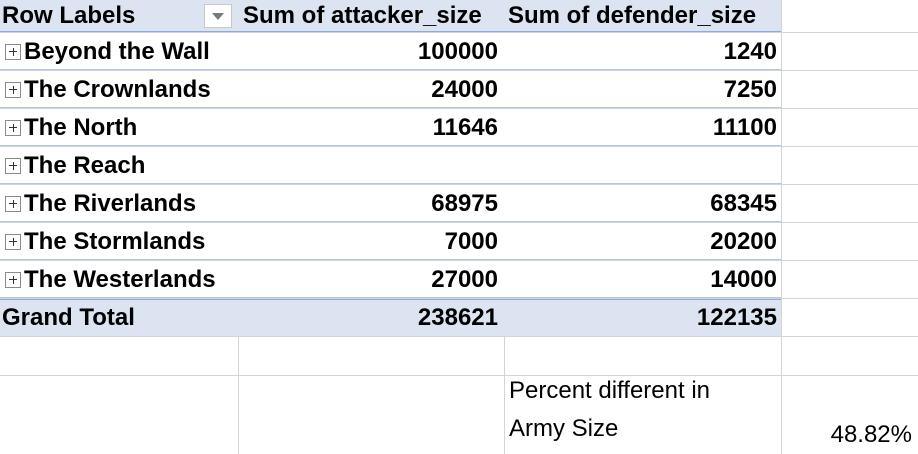  I want to click on attacker-size-value: 27000, so click(464, 279).